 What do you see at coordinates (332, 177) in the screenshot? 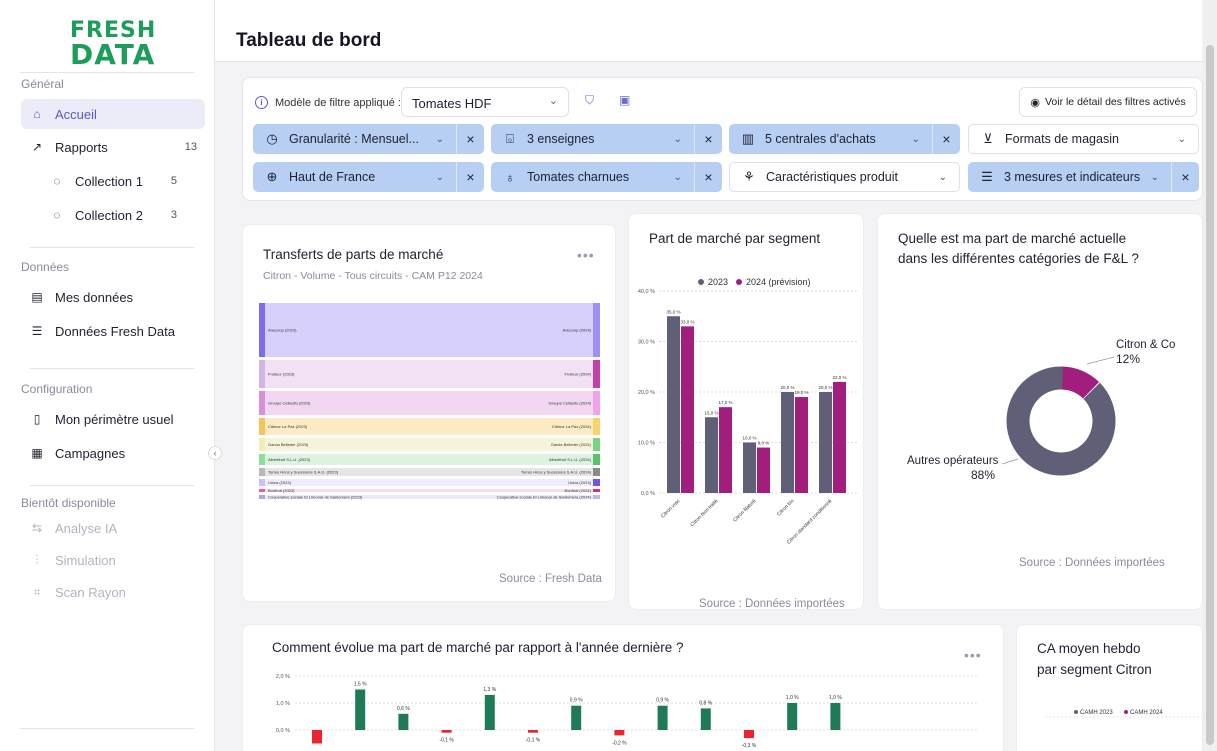
I see `chip-label: Haut de France` at bounding box center [332, 177].